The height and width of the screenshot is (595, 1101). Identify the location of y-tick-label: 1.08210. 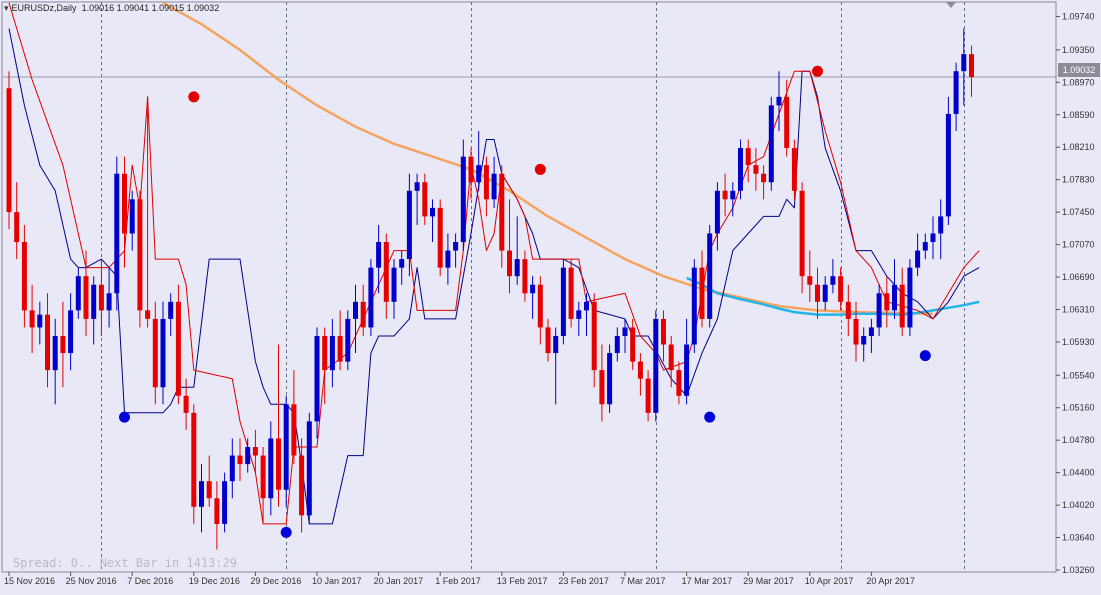
(1078, 147).